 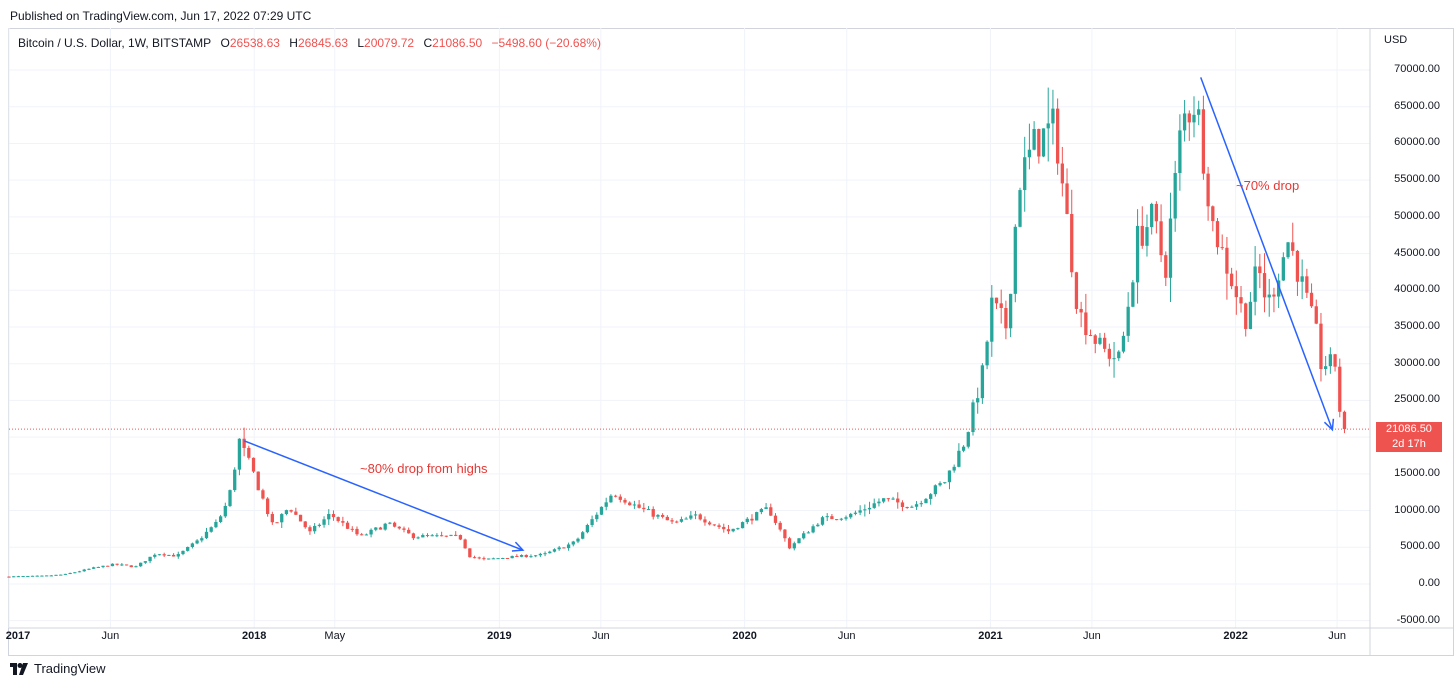 What do you see at coordinates (1417, 252) in the screenshot?
I see `y-tick-label: 45000.00` at bounding box center [1417, 252].